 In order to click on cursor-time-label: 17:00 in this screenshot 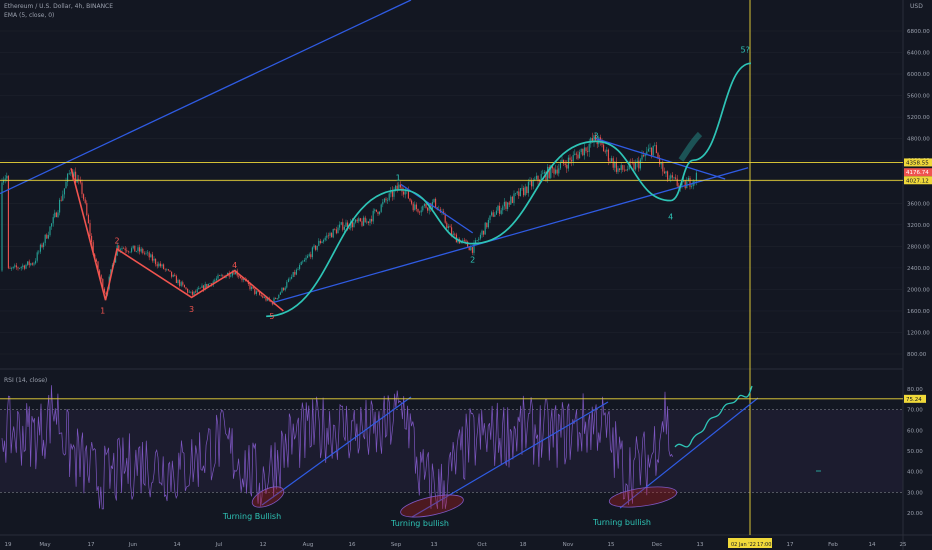, I will do `click(764, 545)`.